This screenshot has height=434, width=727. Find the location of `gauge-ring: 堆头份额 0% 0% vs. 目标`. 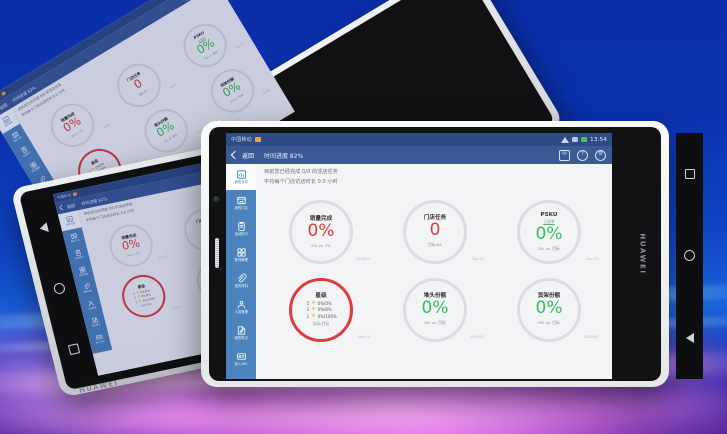

gauge-ring: 堆头份额 0% 0% vs. 目标 is located at coordinates (435, 309).